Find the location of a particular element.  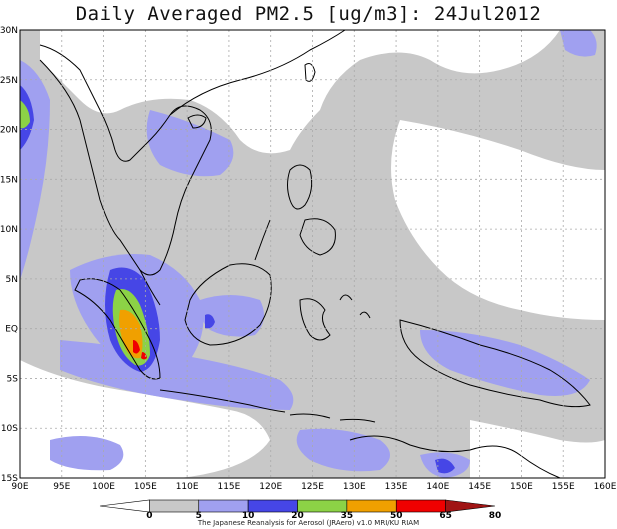

shade-20-35-dot2 is located at coordinates (445, 466).